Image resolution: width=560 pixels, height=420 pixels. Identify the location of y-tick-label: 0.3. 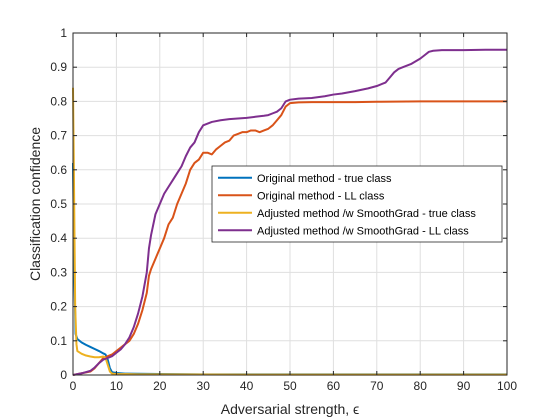
(58, 272).